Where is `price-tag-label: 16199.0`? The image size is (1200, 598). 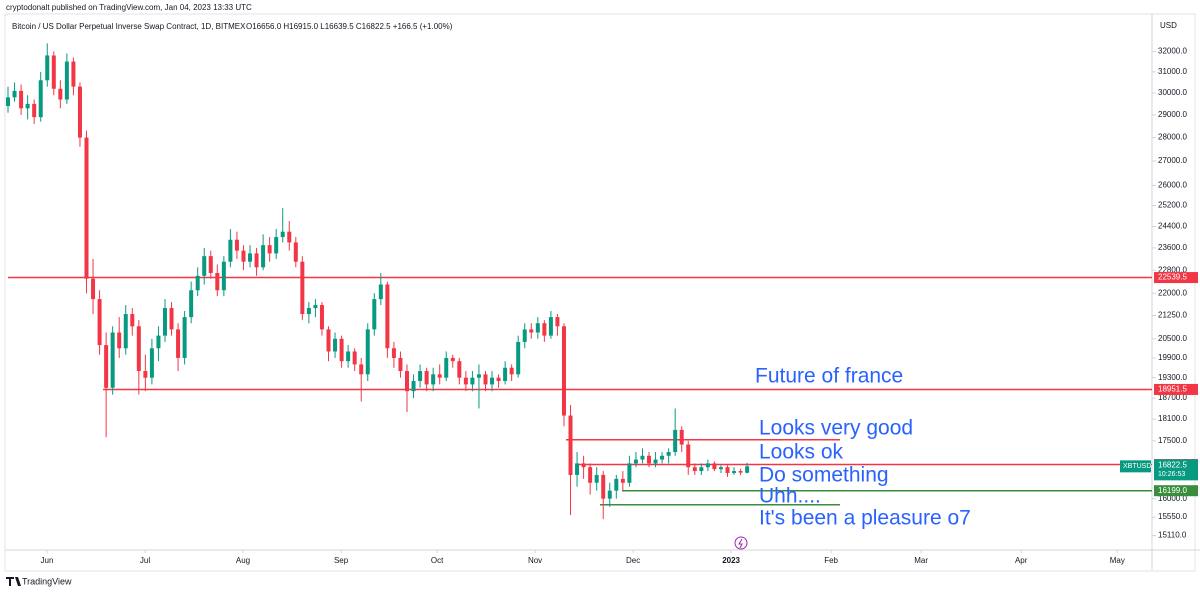
price-tag-label: 16199.0 is located at coordinates (1172, 490).